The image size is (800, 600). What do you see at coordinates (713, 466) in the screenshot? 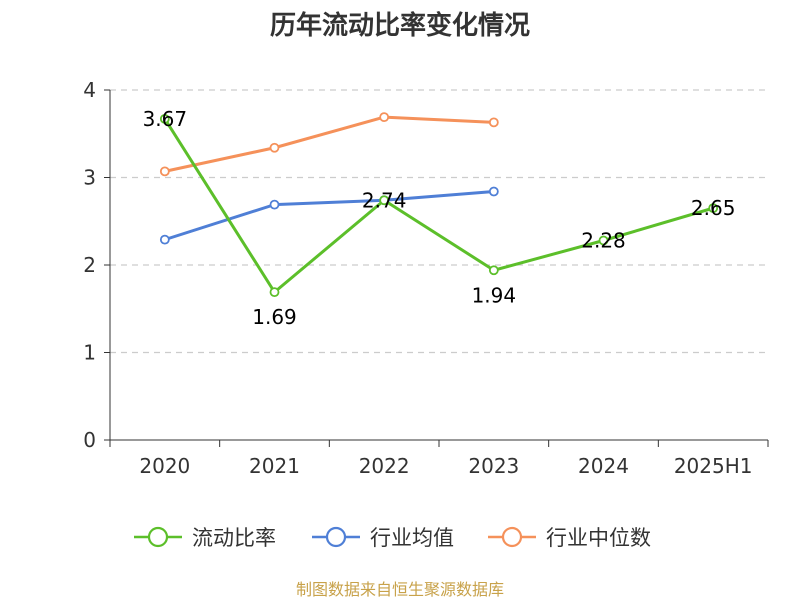
I see `x-tick-label: 2025H1` at bounding box center [713, 466].